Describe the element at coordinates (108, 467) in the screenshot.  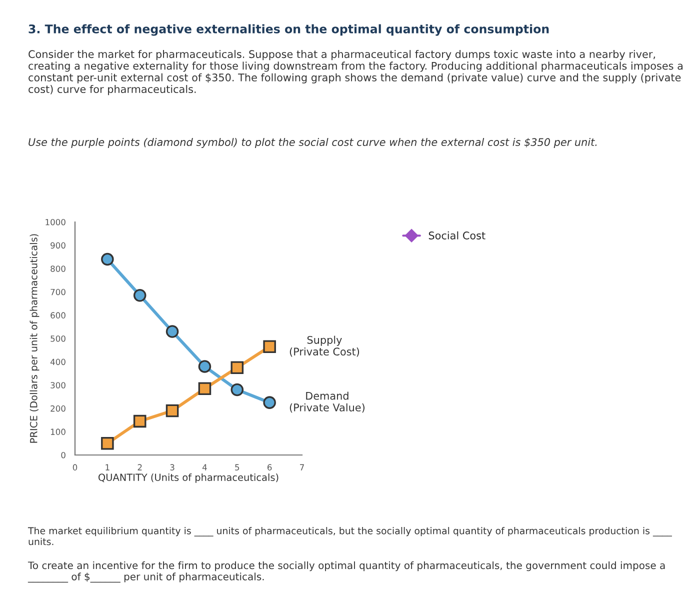
I see `x-tick-label: 1` at that location.